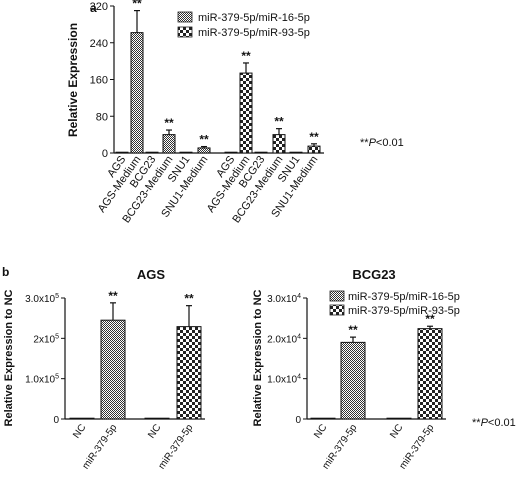 This screenshot has width=520, height=478. I want to click on panel-a-y-tick-label: 80, so click(102, 117).